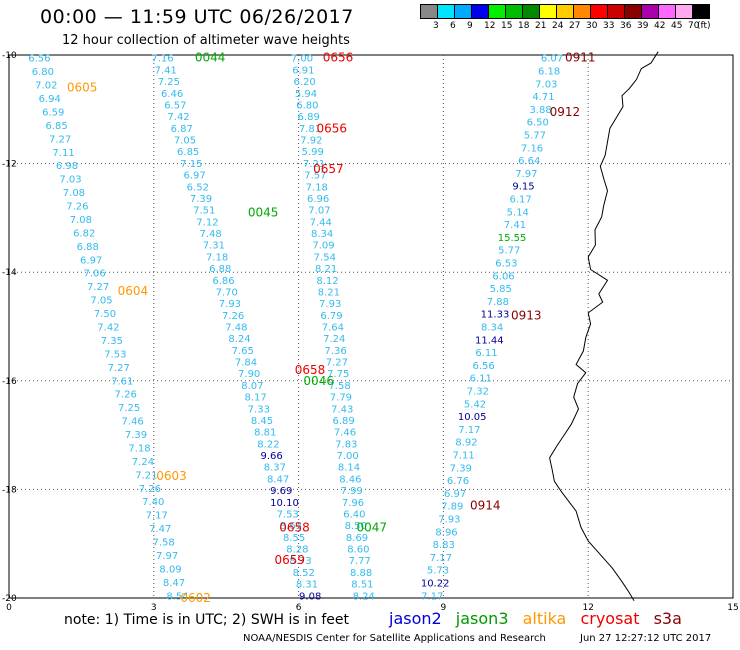 This screenshot has width=740, height=650. I want to click on y-tick-label: -16, so click(9, 382).